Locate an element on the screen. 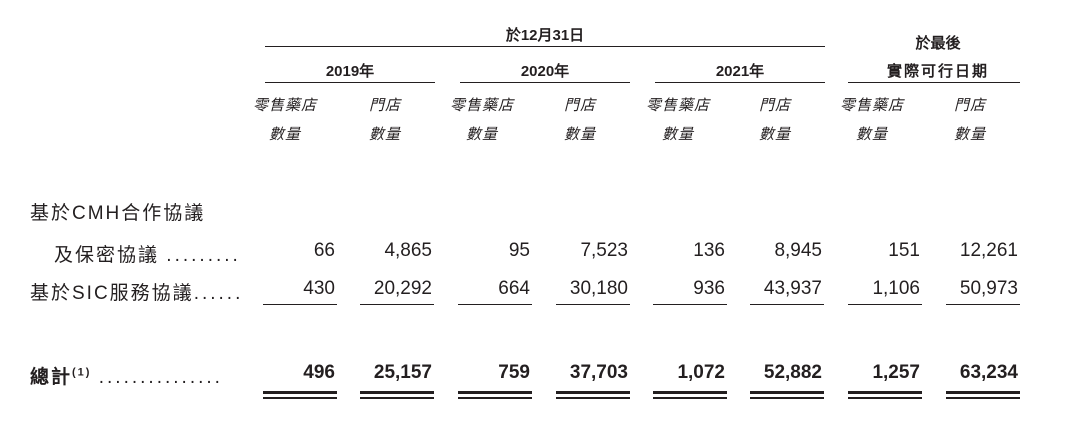 The width and height of the screenshot is (1080, 430). latest-date-underline is located at coordinates (934, 82).